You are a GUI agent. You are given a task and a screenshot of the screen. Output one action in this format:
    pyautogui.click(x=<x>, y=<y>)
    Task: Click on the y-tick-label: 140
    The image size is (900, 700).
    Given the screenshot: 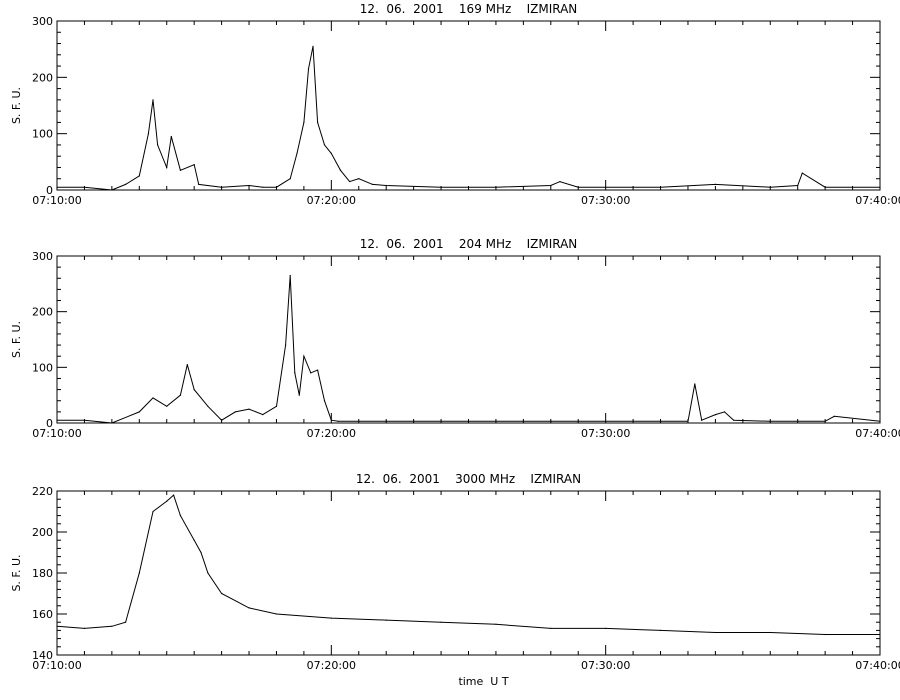 What is the action you would take?
    pyautogui.click(x=42, y=655)
    